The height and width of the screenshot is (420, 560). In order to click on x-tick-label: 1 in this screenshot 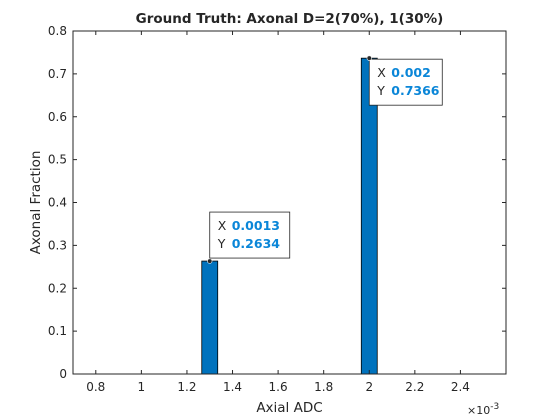, I will do `click(142, 387)`.